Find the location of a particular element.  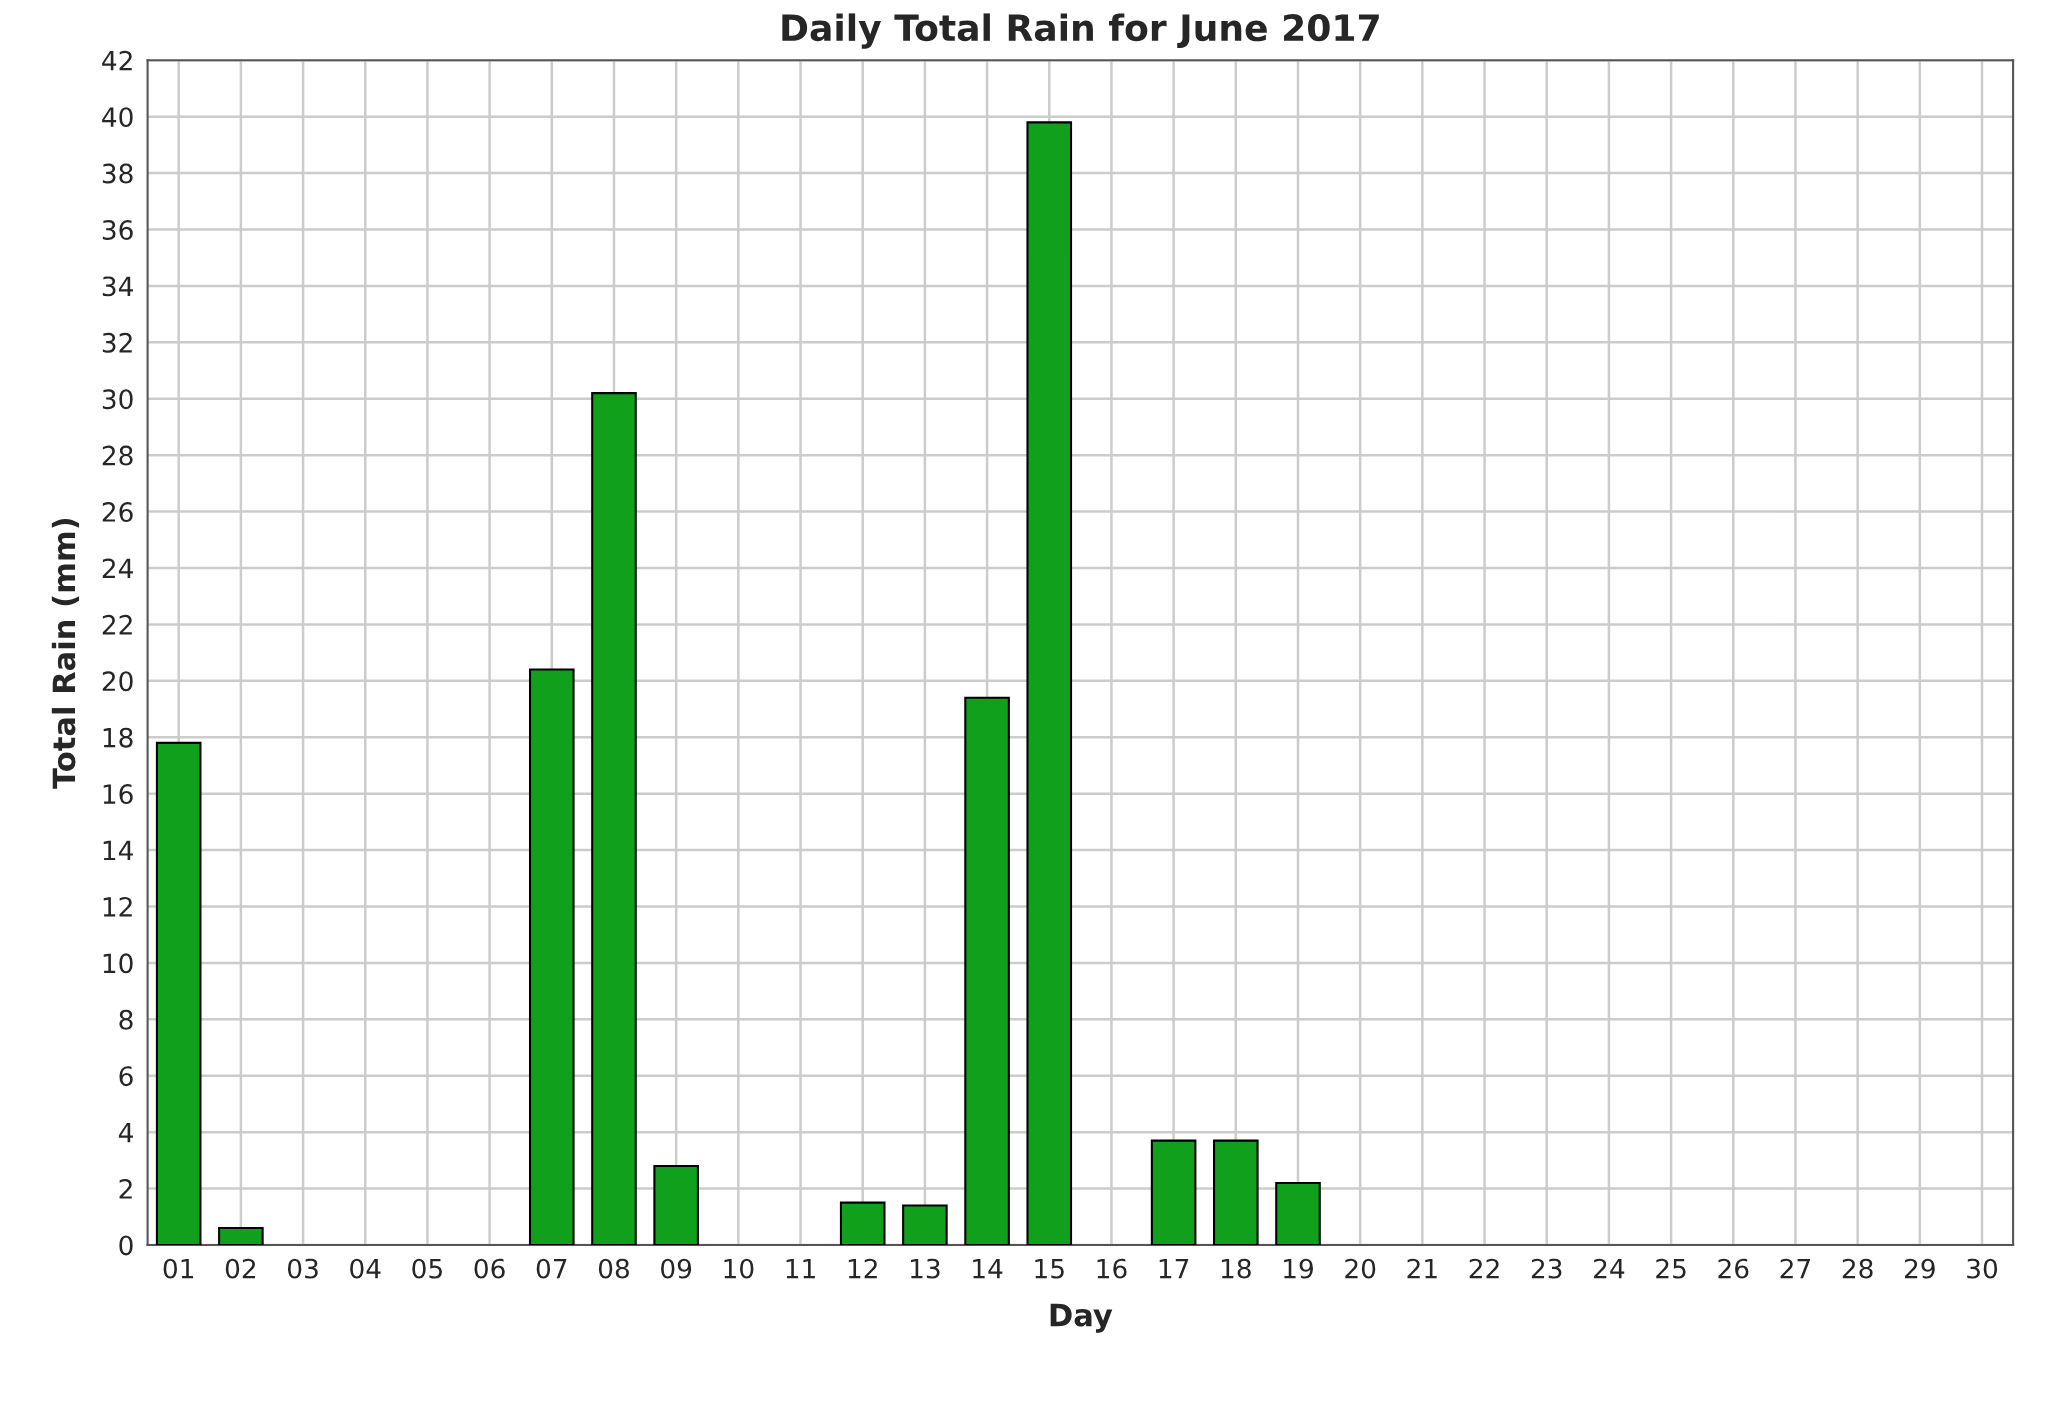

x-tick-label: 14 is located at coordinates (988, 1268).